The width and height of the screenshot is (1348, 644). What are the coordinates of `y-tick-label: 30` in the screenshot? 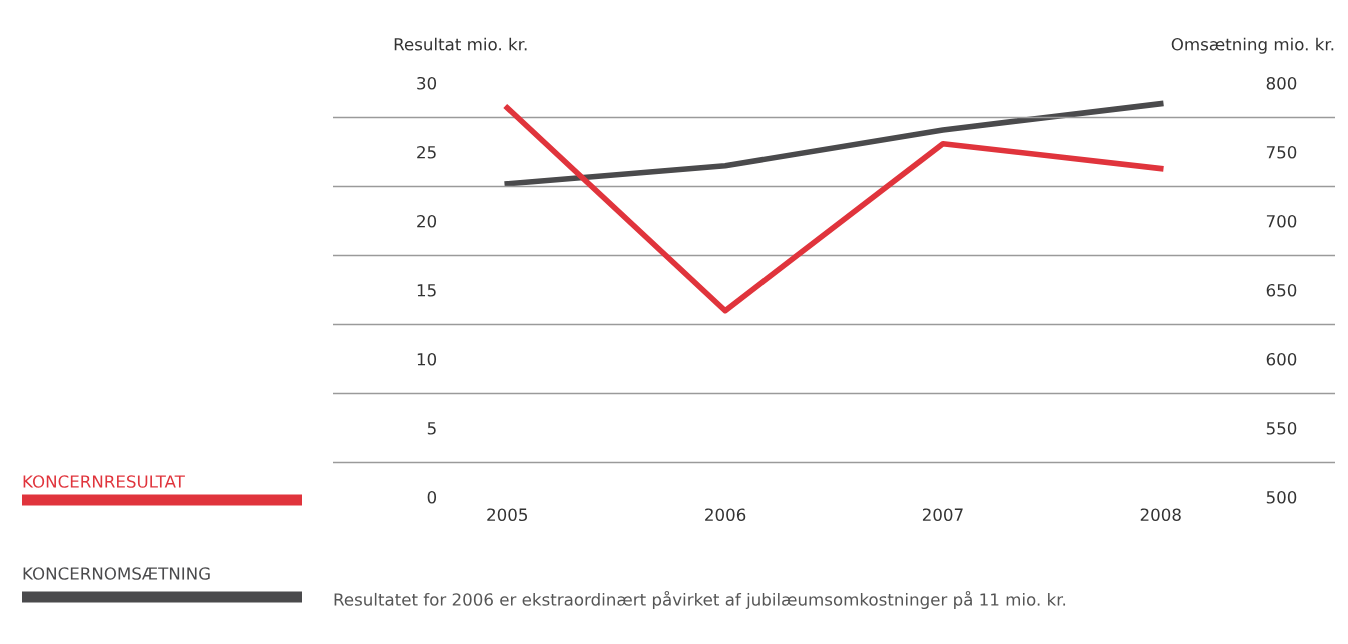 It's located at (427, 83).